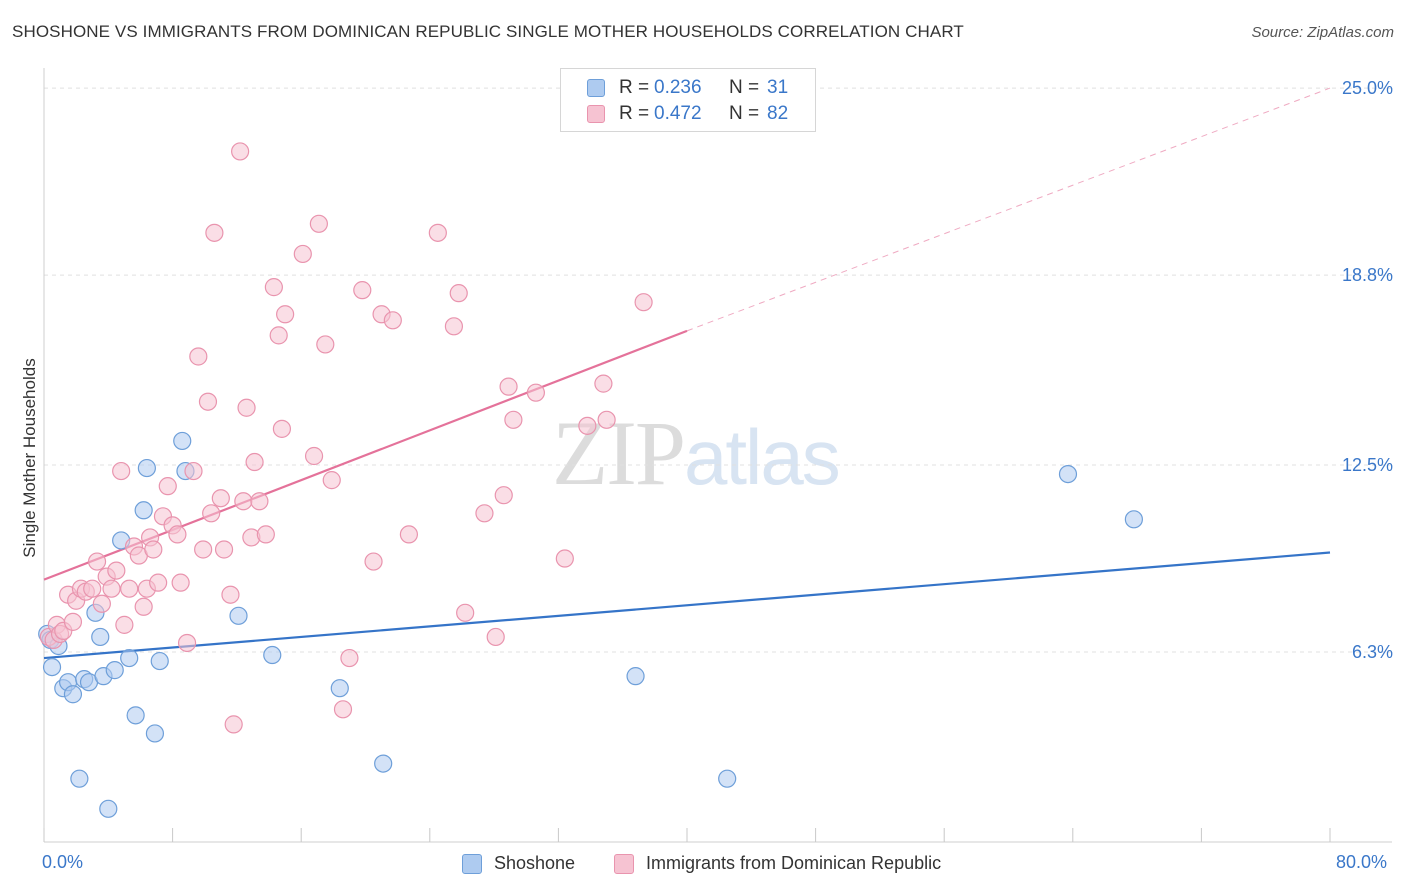 This screenshot has width=1406, height=892. I want to click on legend-r-value: 0.472, so click(678, 113).